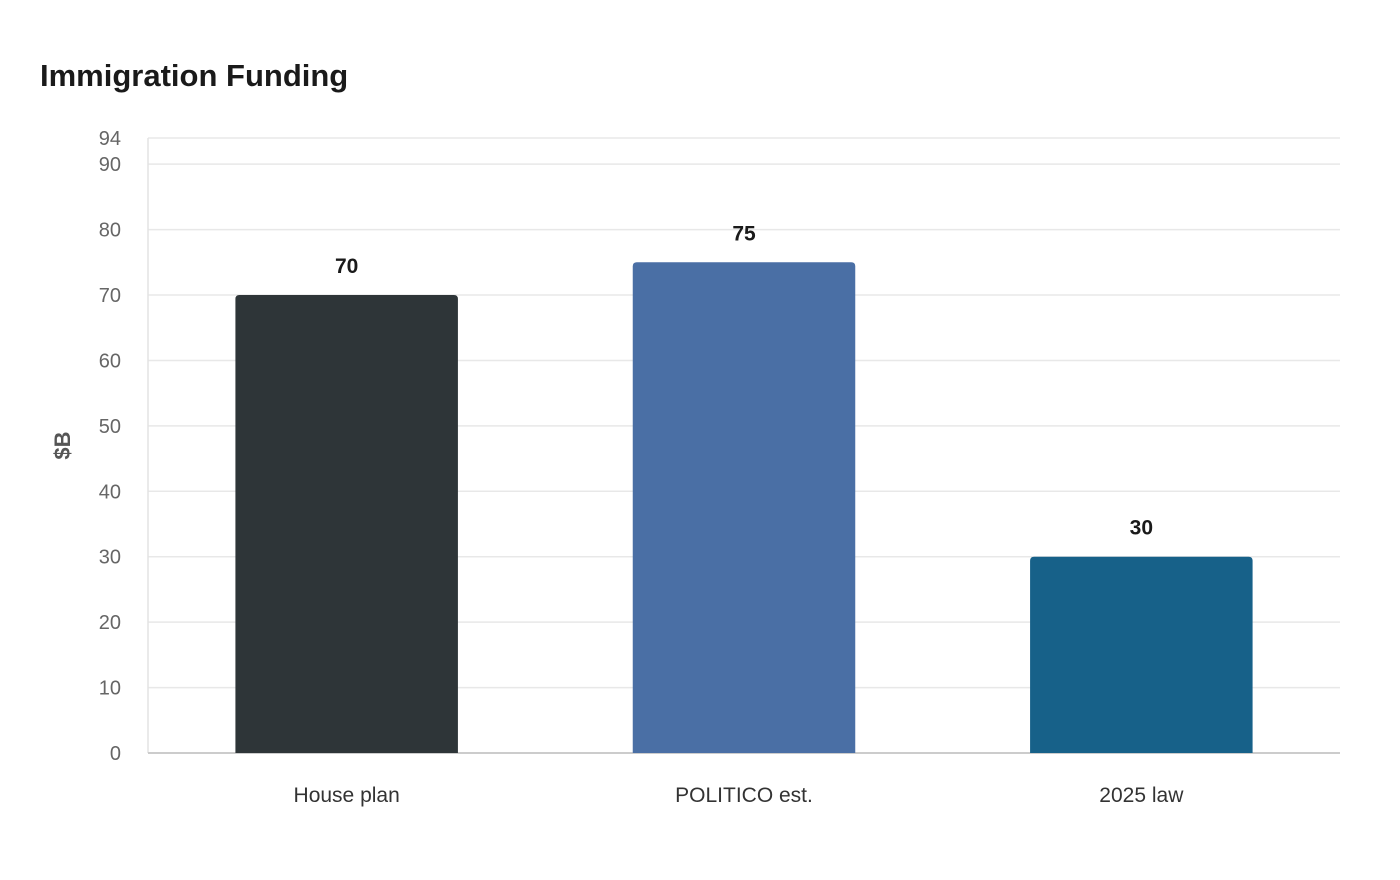 Image resolution: width=1400 pixels, height=880 pixels. What do you see at coordinates (346, 266) in the screenshot?
I see `bar-value-label: 70` at bounding box center [346, 266].